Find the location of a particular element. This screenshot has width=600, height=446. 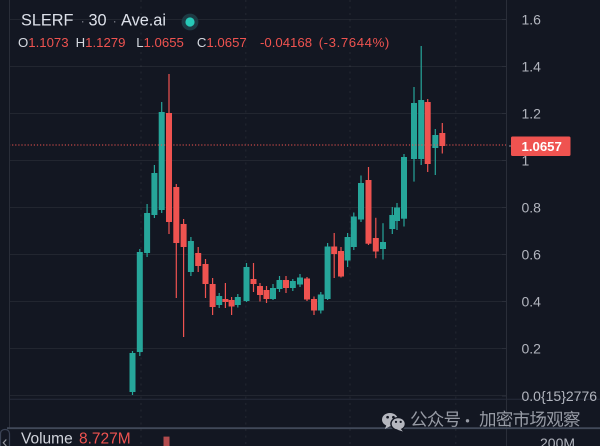

svg-text: 0.0{15}2776 is located at coordinates (560, 396).